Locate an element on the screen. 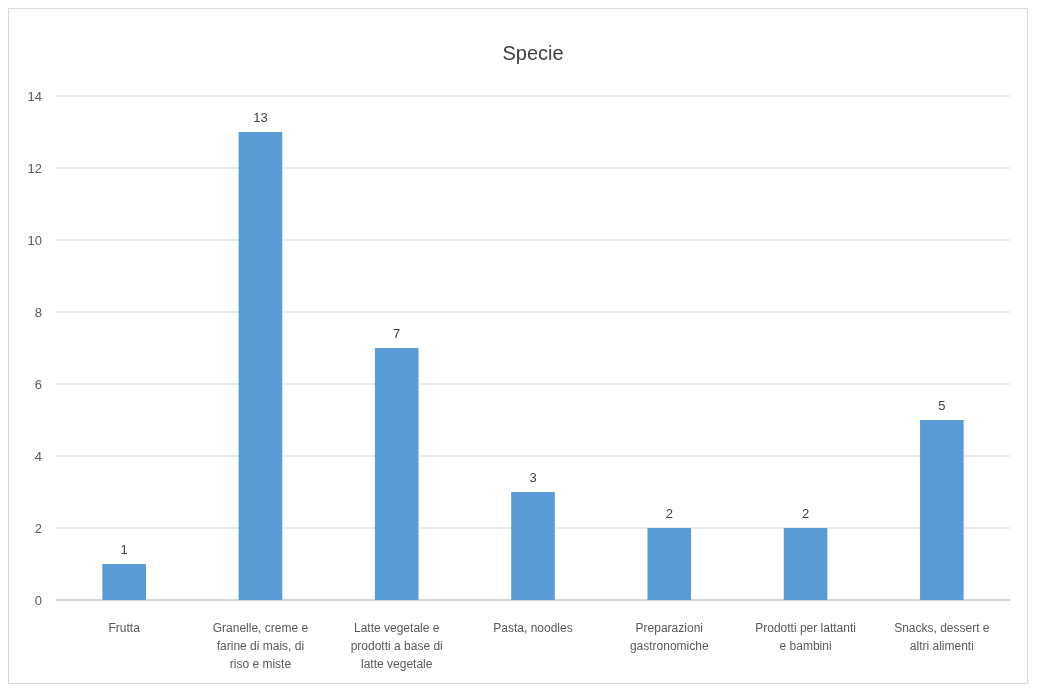  y-tick-label: 8 is located at coordinates (38, 312).